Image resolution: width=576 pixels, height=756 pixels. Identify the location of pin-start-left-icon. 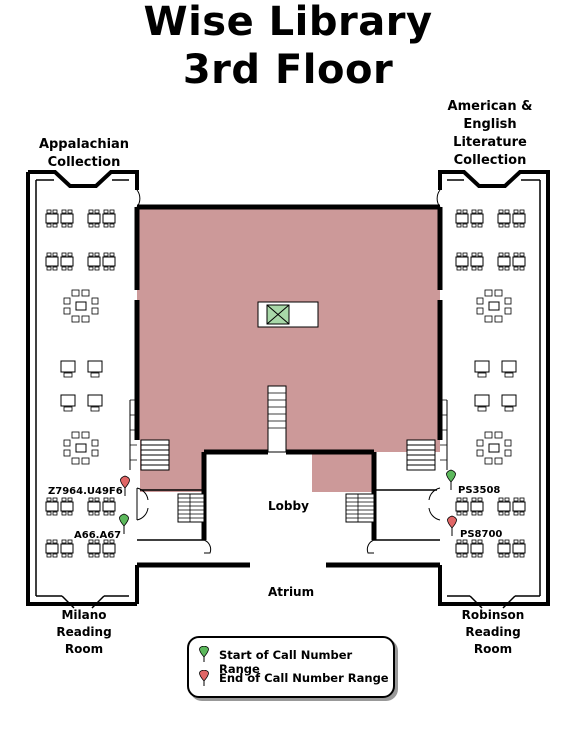
(124, 523).